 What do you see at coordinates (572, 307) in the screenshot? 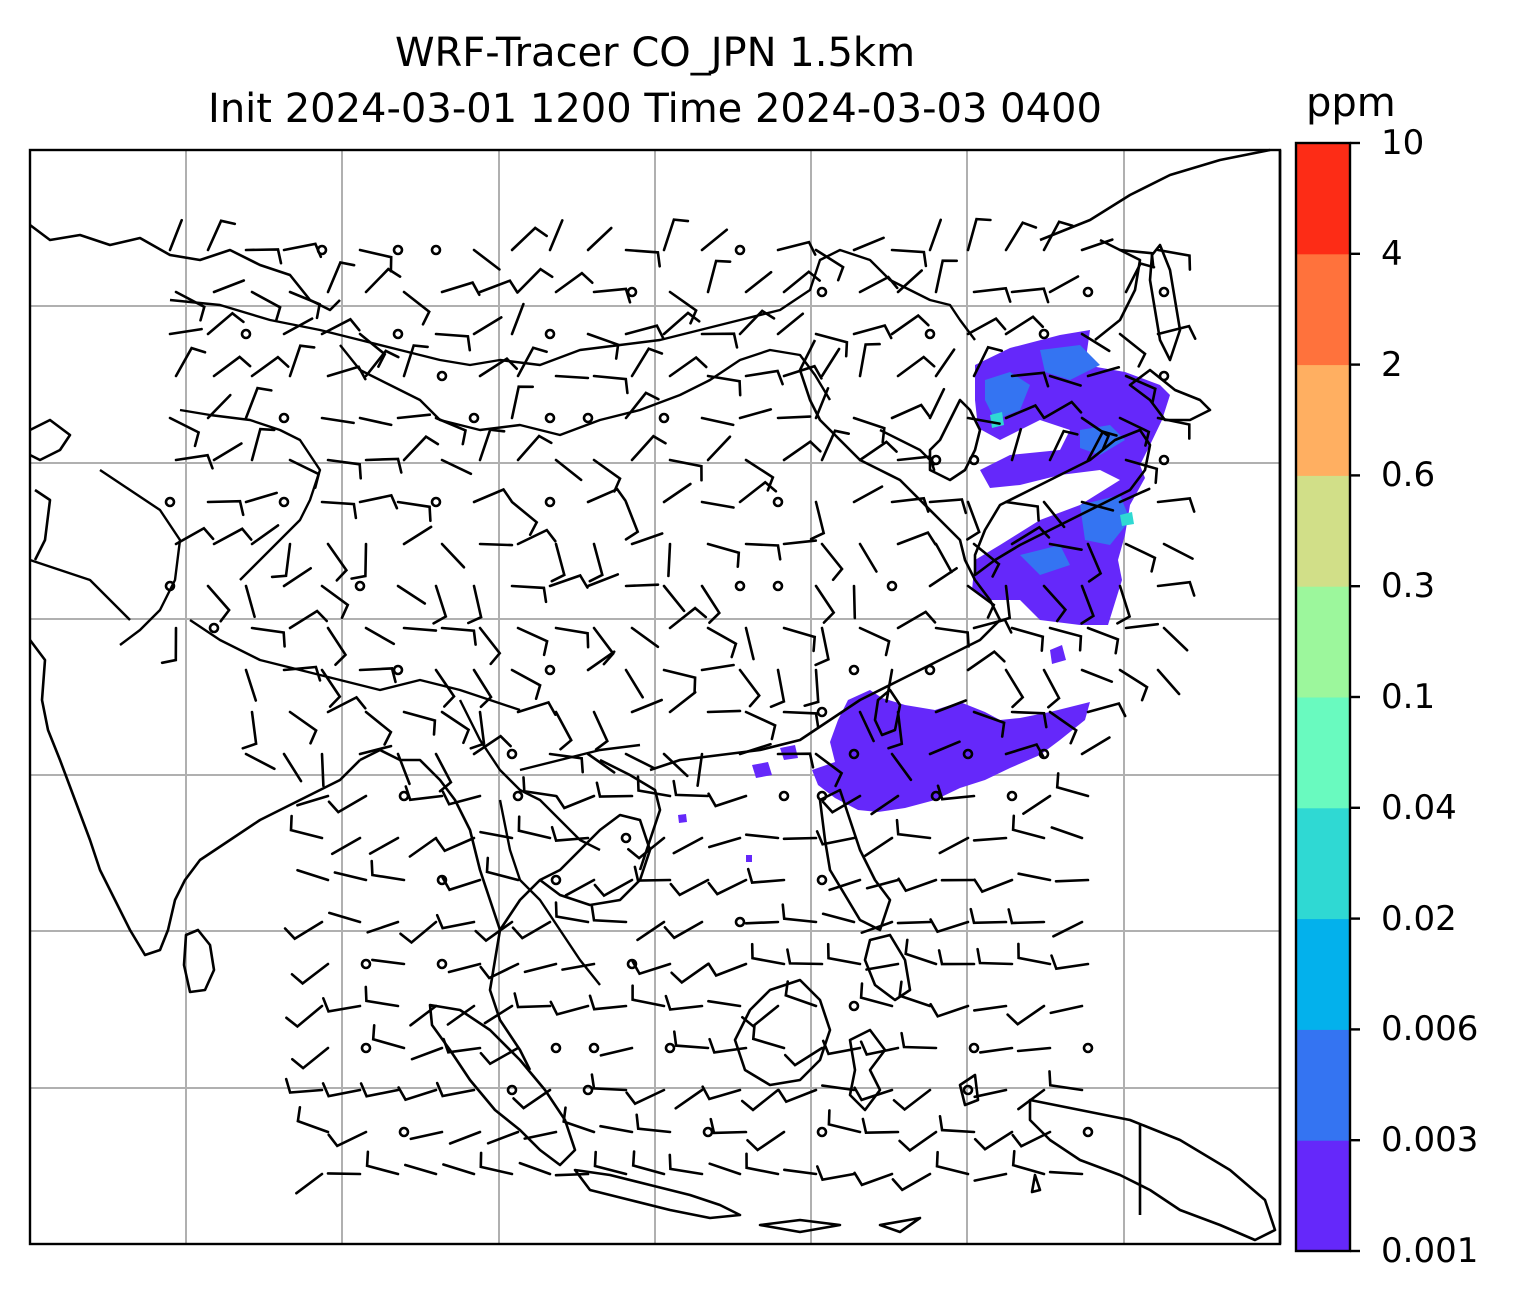
I see `border-russia-china-mongolia` at bounding box center [572, 307].